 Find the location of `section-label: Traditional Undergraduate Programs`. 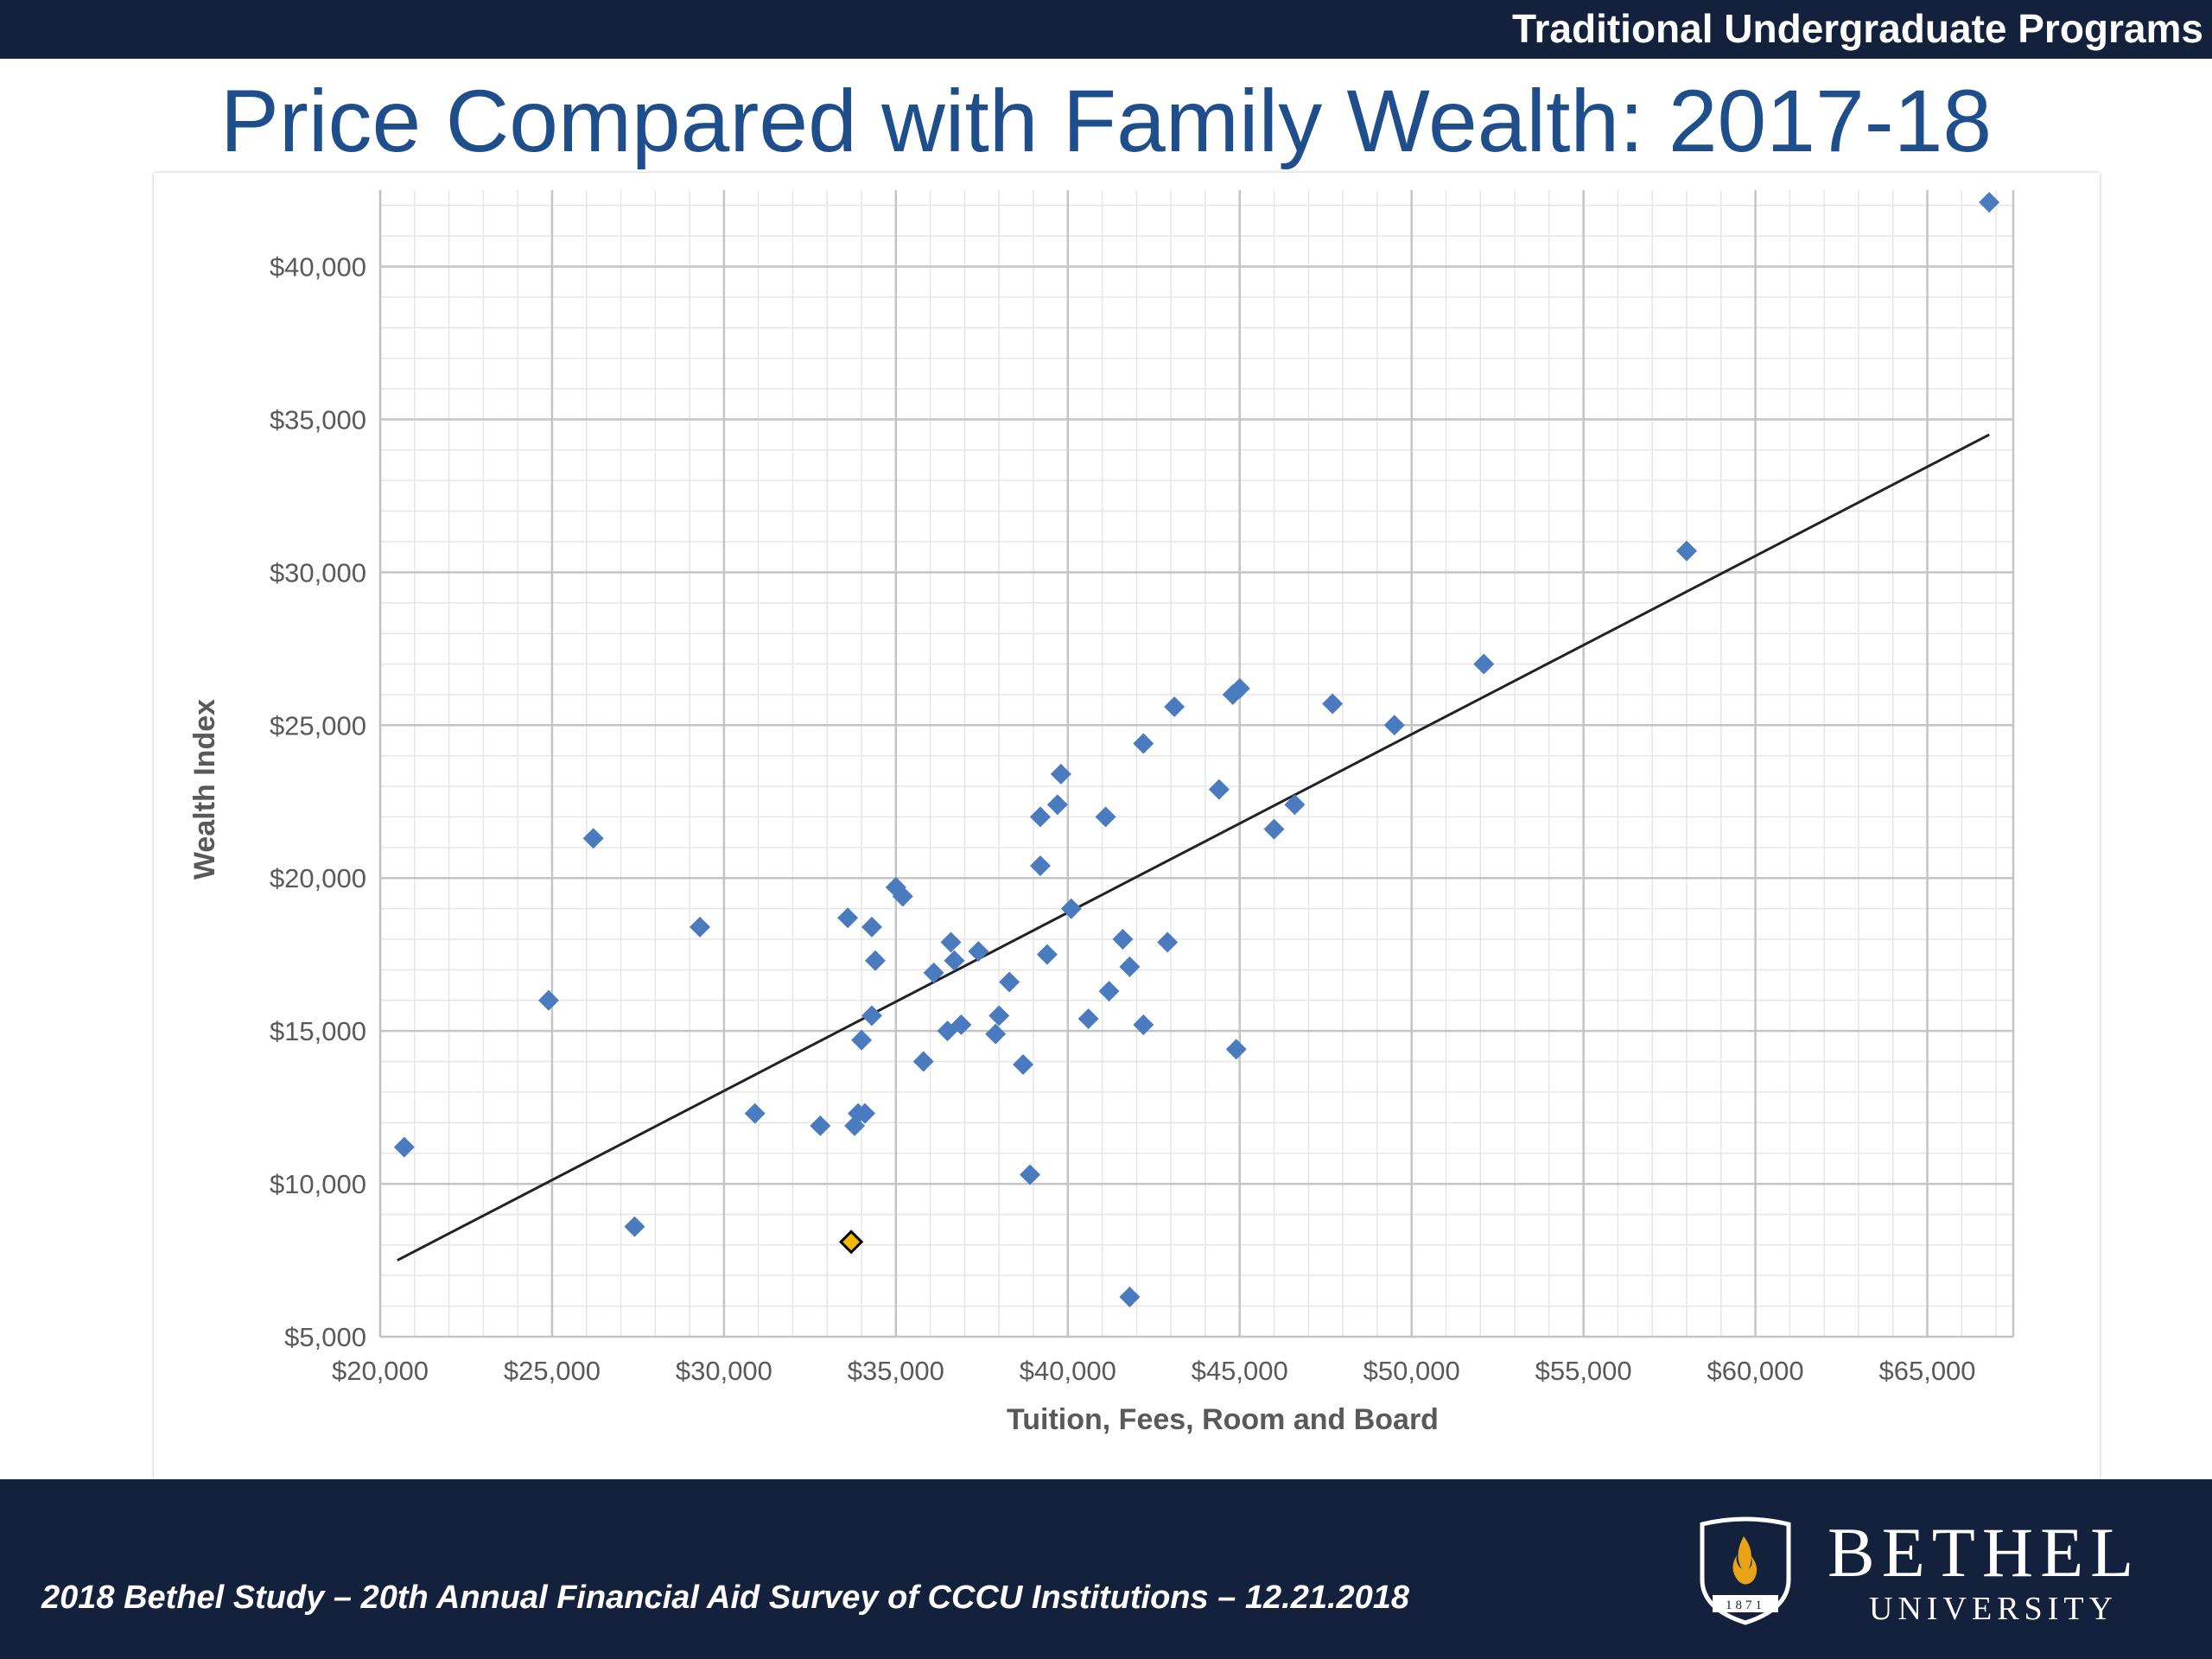

section-label: Traditional Undergraduate Programs is located at coordinates (1857, 28).